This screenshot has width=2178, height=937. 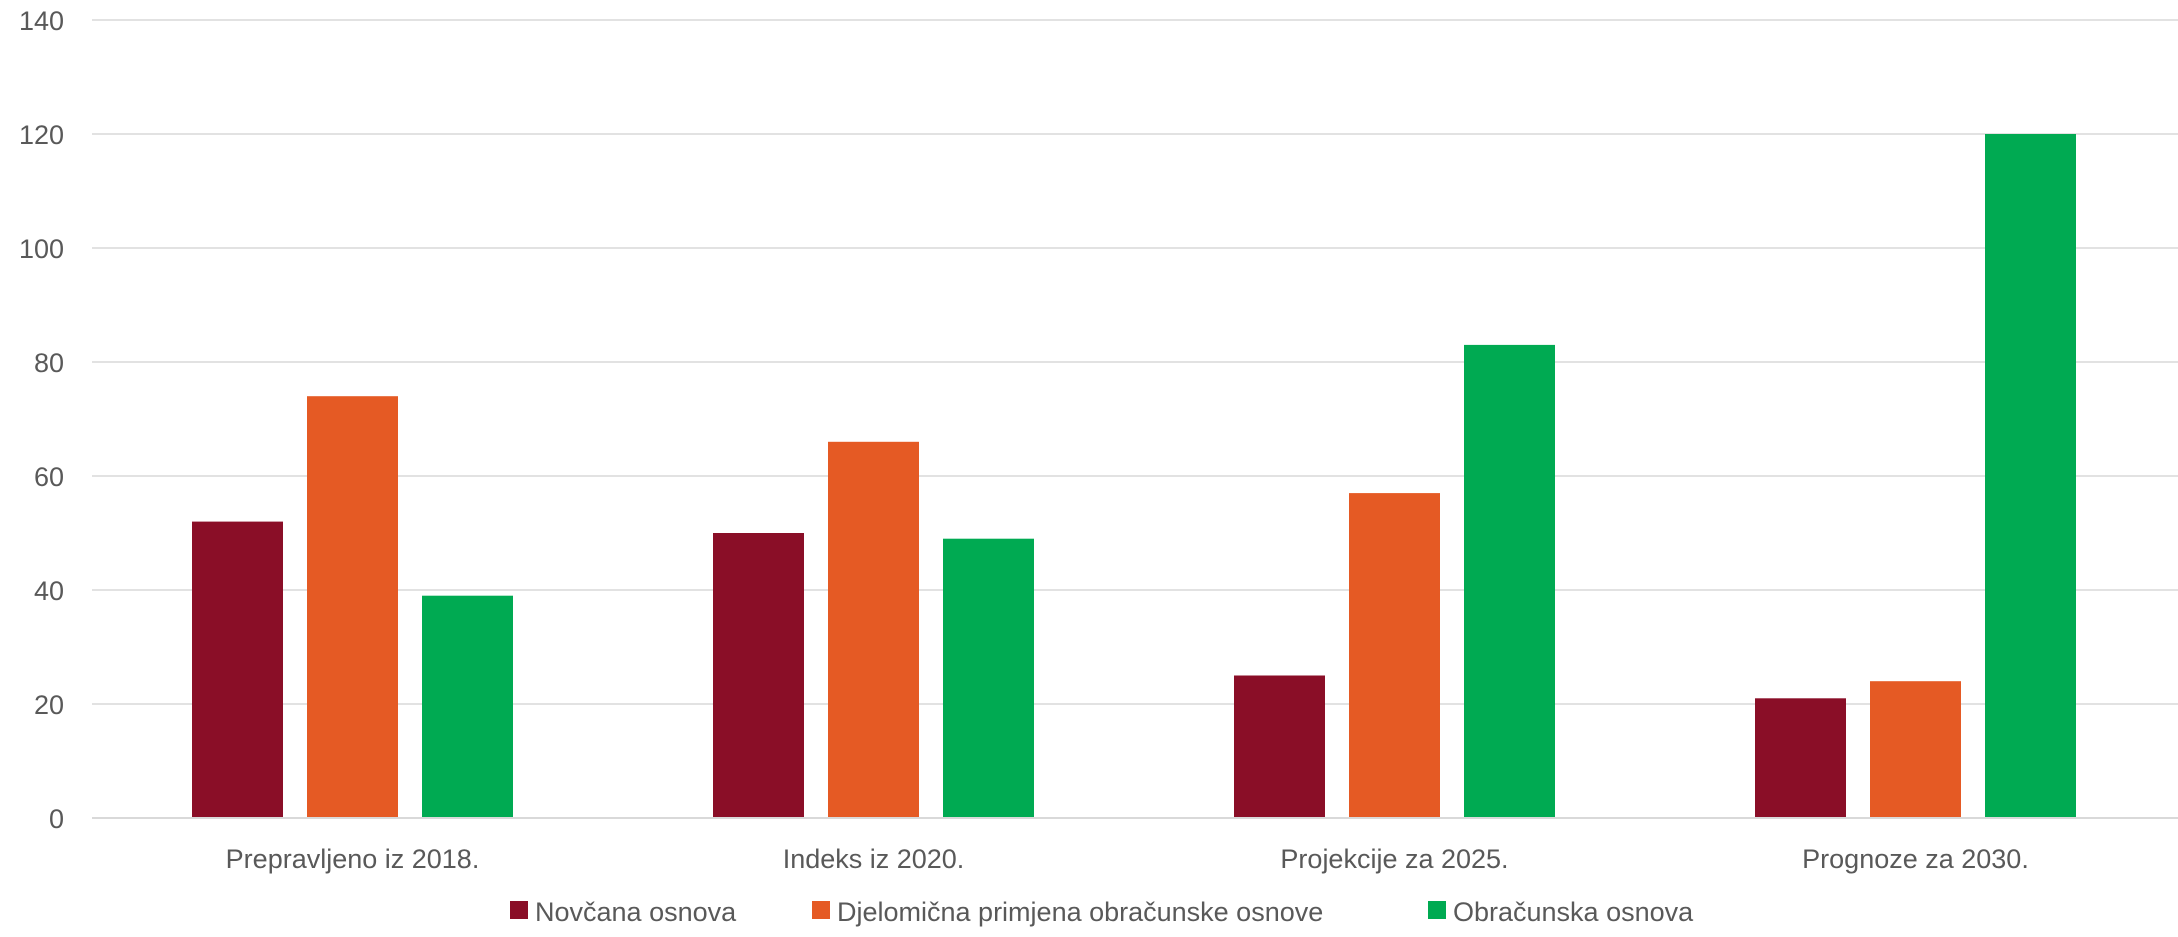 I want to click on legend-label: Novčana osnova, so click(x=636, y=912).